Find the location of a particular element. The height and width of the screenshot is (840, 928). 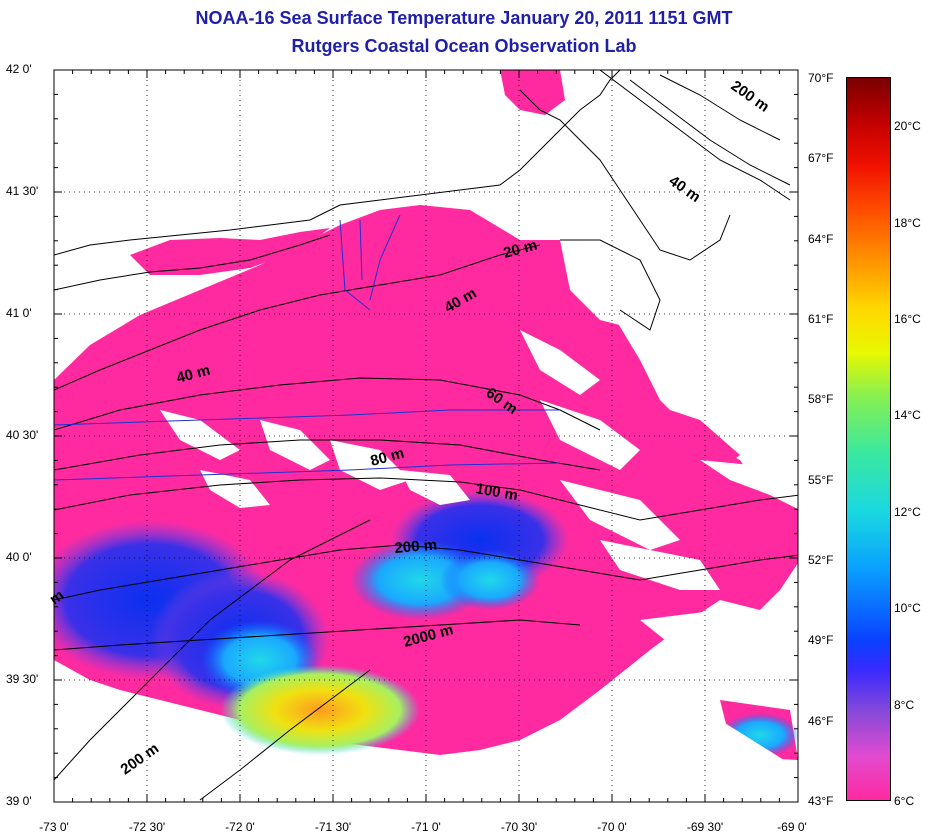

fahrenheit-label: 49°F is located at coordinates (821, 640).